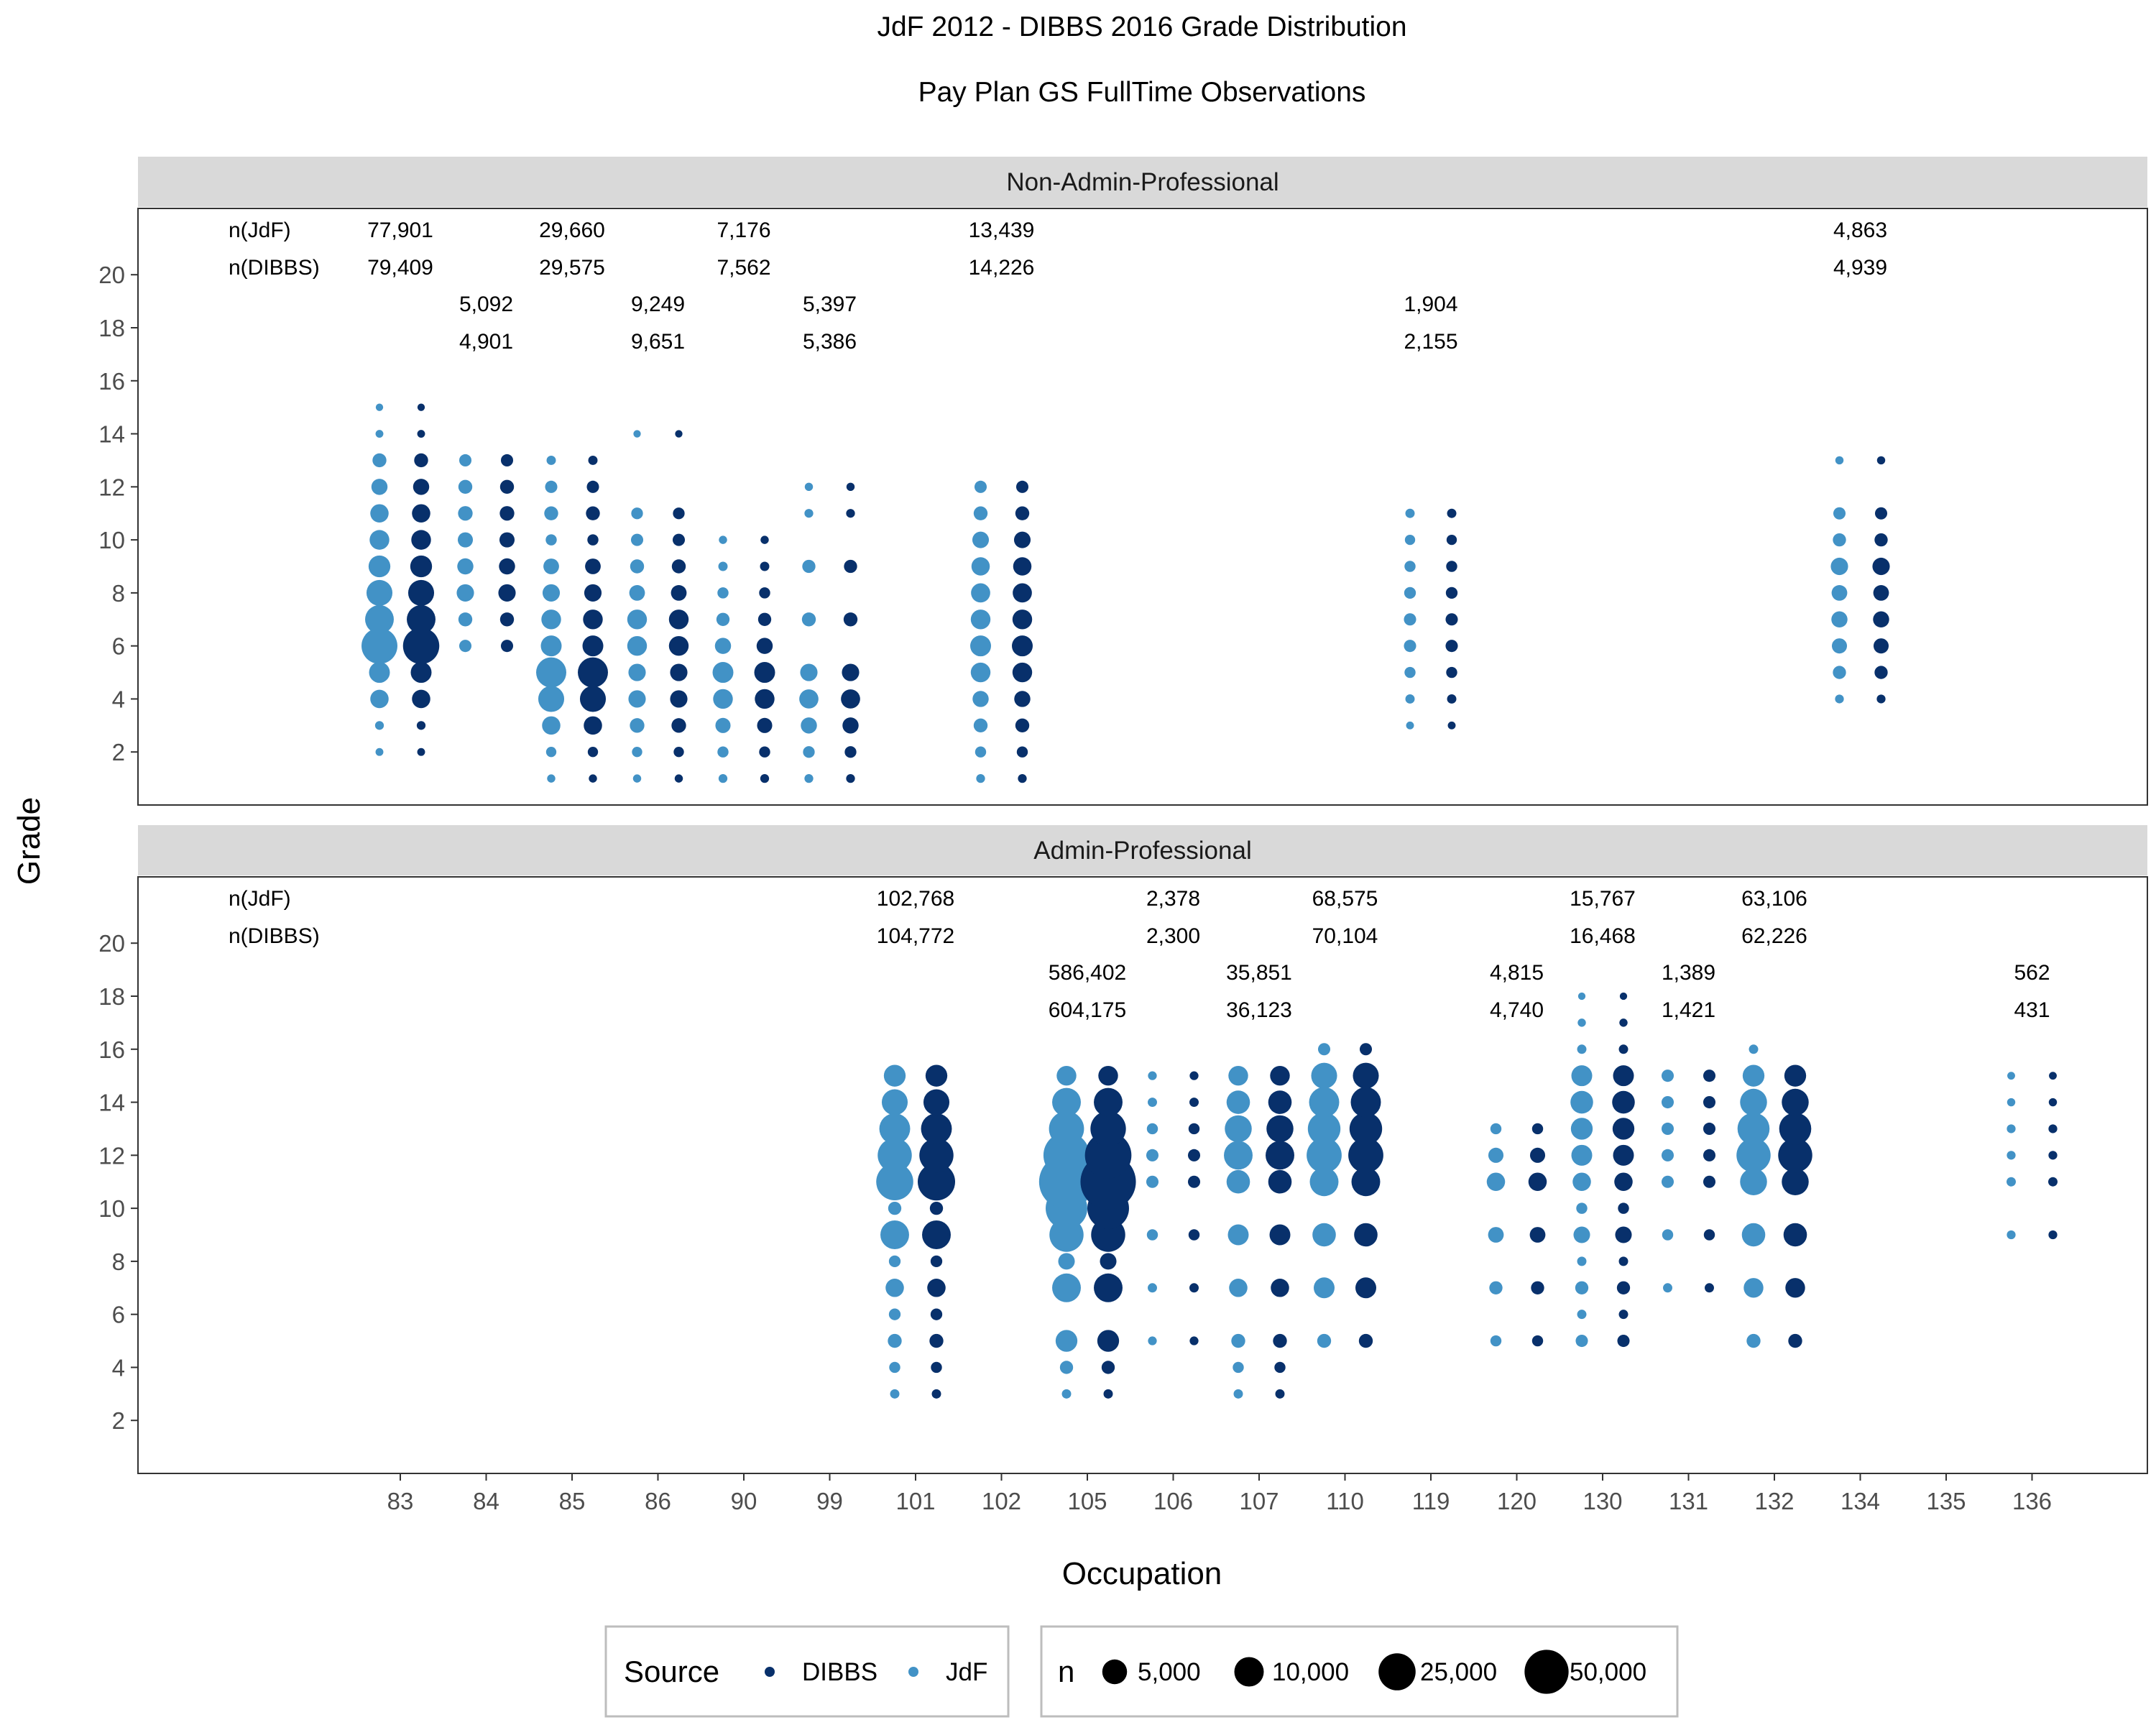  What do you see at coordinates (260, 230) in the screenshot?
I see `count-label-jdf: n(JdF)` at bounding box center [260, 230].